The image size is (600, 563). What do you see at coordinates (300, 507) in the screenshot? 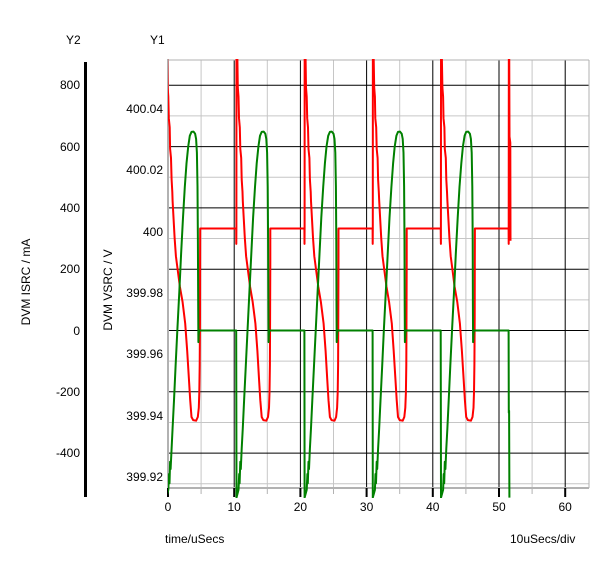
I see `x-tick-label: 20` at bounding box center [300, 507].